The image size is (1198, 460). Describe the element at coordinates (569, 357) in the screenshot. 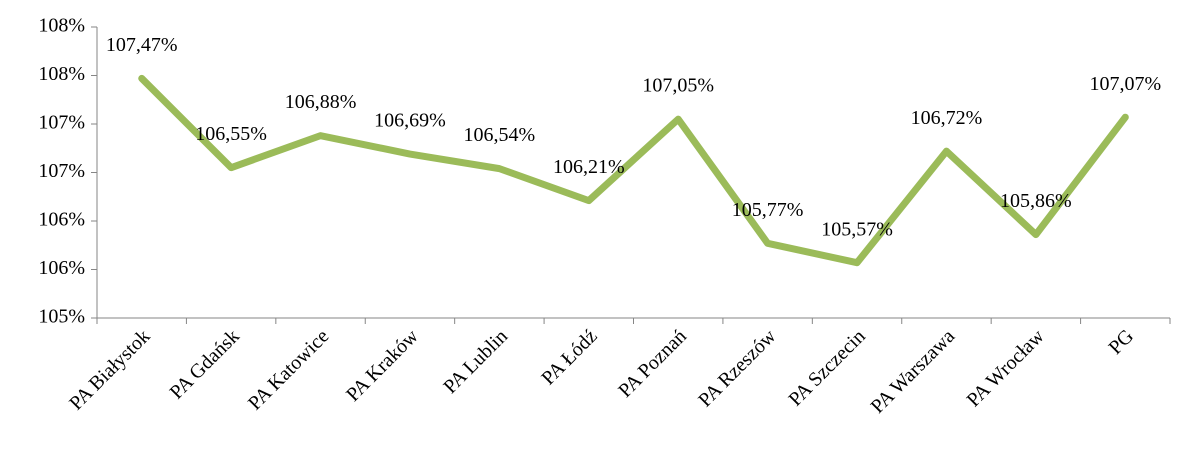

I see `x-tick-label: PA Łódź` at that location.